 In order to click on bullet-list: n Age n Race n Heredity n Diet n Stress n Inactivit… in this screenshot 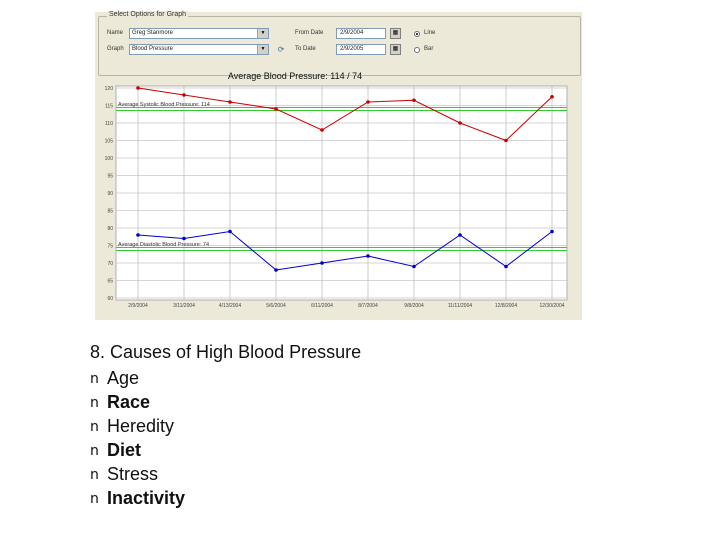, I will do `click(137, 438)`.